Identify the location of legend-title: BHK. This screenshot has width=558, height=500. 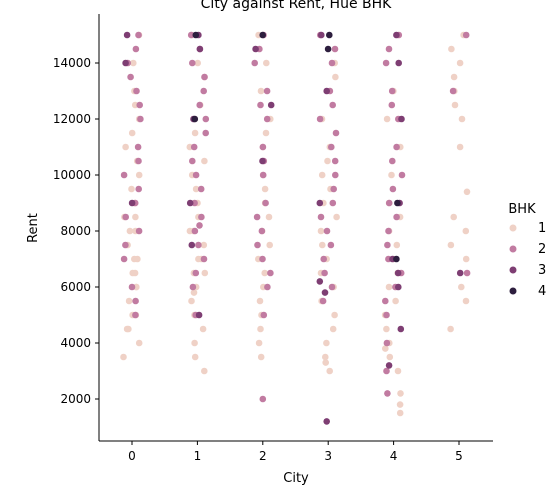
(522, 209).